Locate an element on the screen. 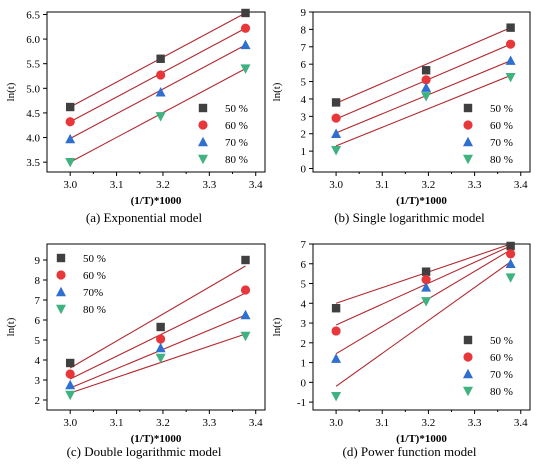 This screenshot has height=469, width=550. marker-c3-s3-p0 is located at coordinates (336, 396).